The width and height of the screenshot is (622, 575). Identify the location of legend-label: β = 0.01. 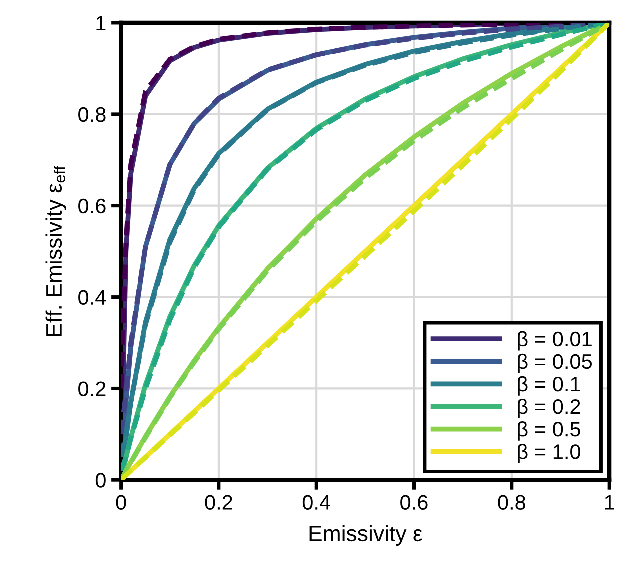
(555, 341).